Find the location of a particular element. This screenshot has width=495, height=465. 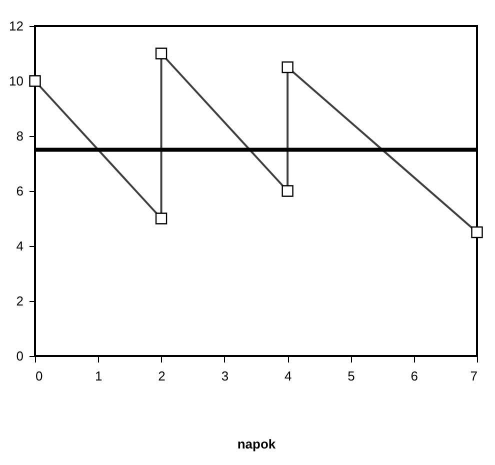

y-tick-label: 4 is located at coordinates (20, 246).